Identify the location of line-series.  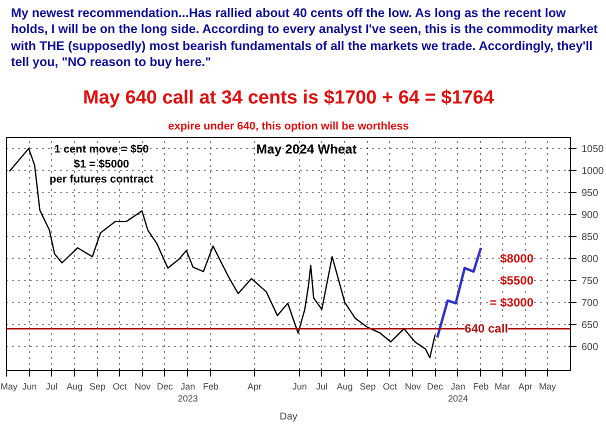
(459, 292).